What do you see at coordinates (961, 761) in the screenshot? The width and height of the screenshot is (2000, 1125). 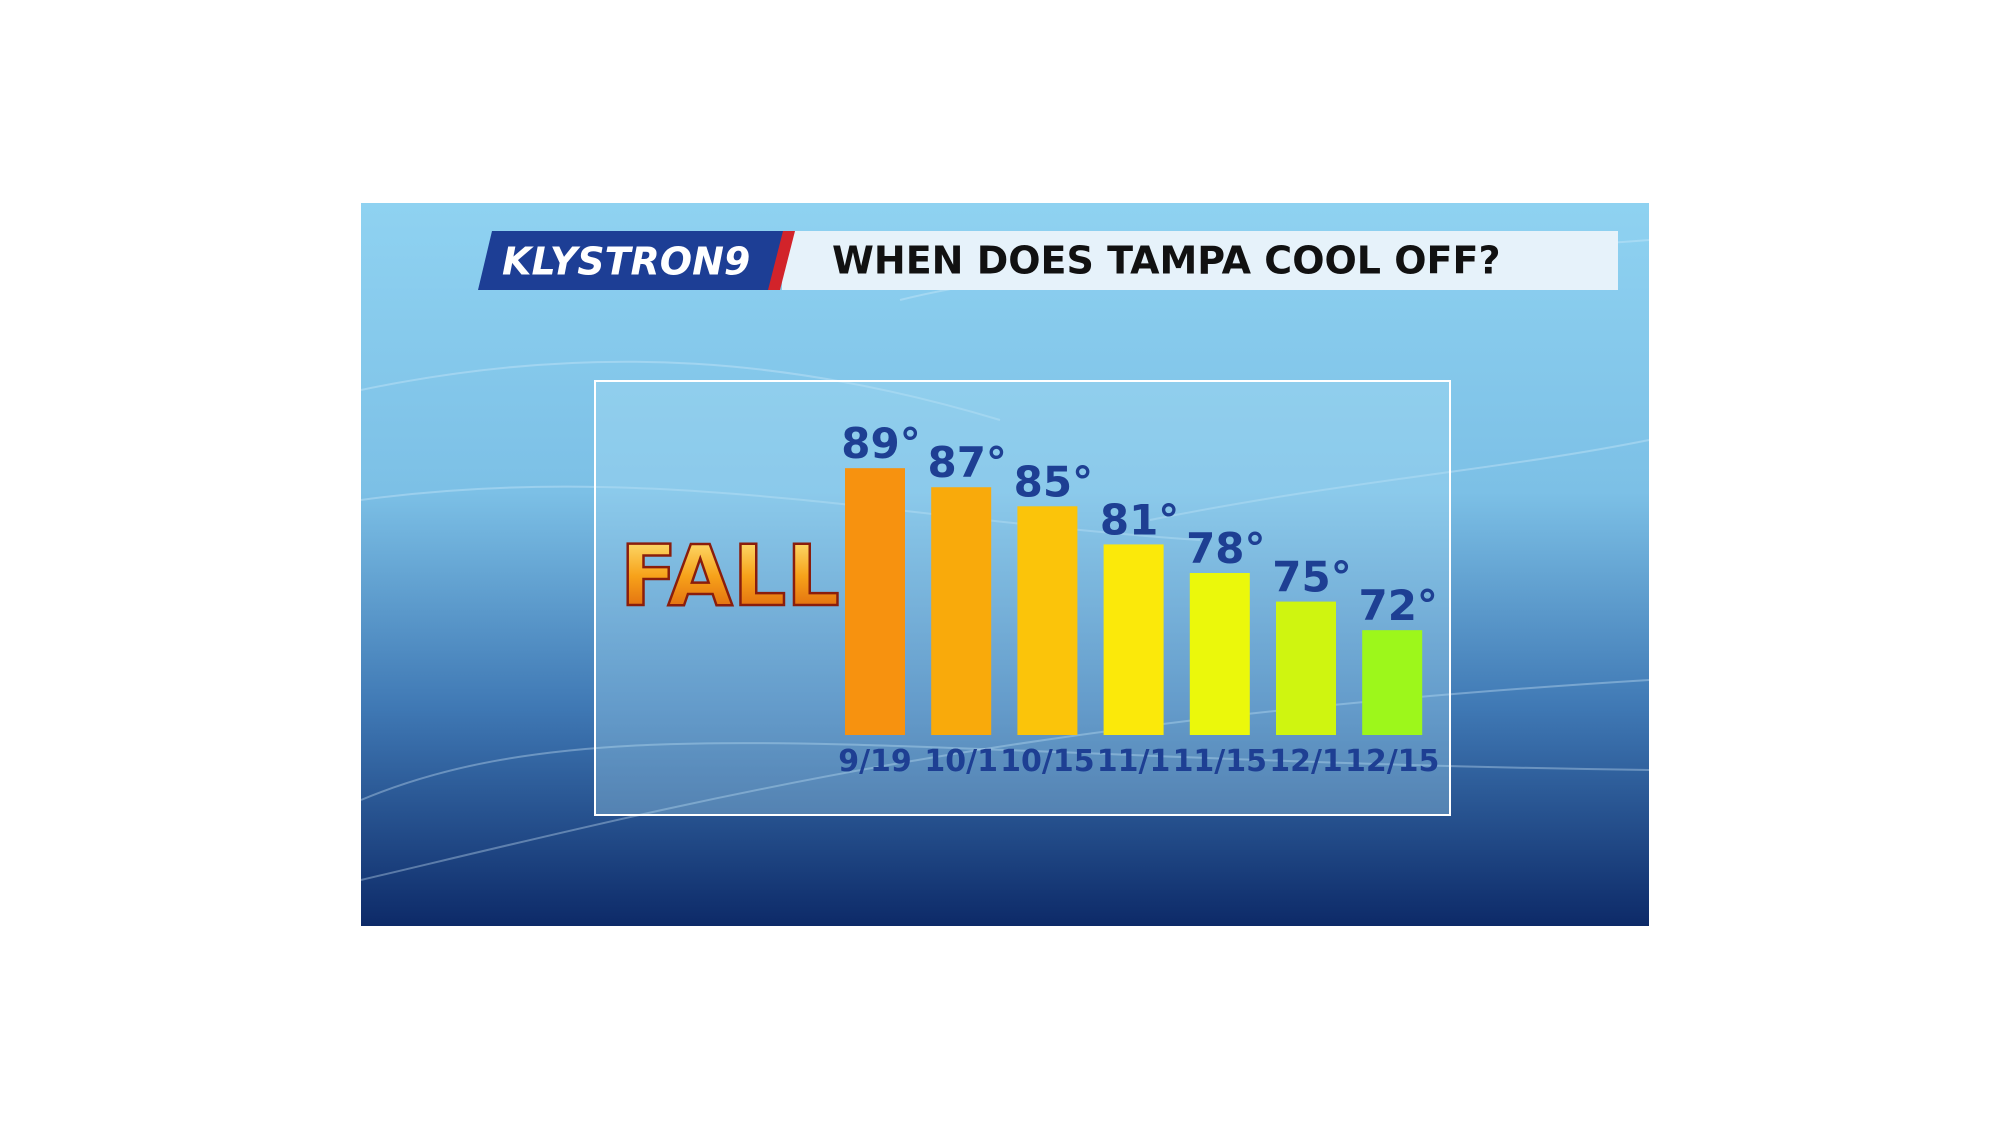 I see `x-tick-label: 10/1` at bounding box center [961, 761].